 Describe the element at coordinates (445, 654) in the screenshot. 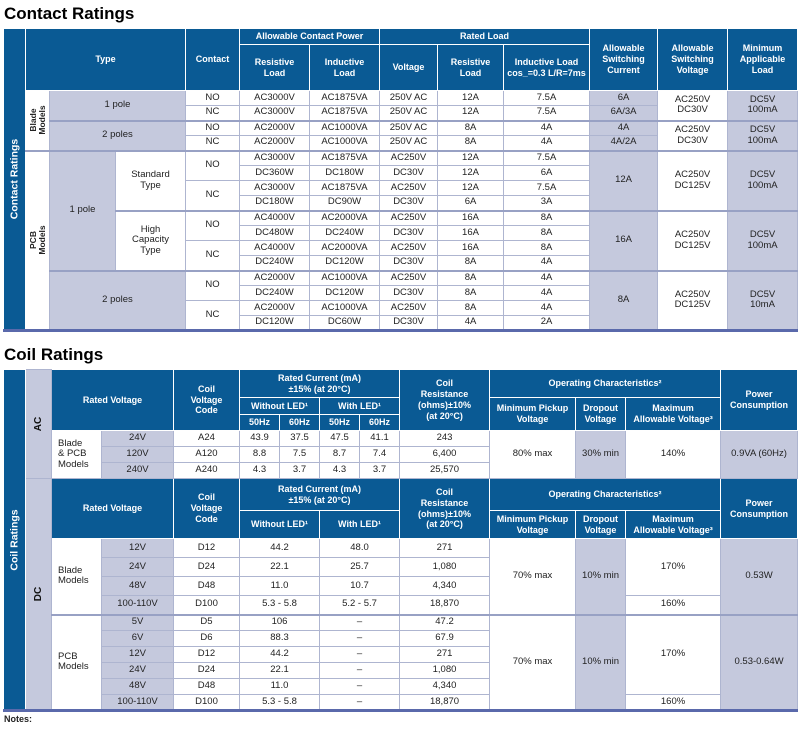

I see `cell-resistance: 271` at that location.